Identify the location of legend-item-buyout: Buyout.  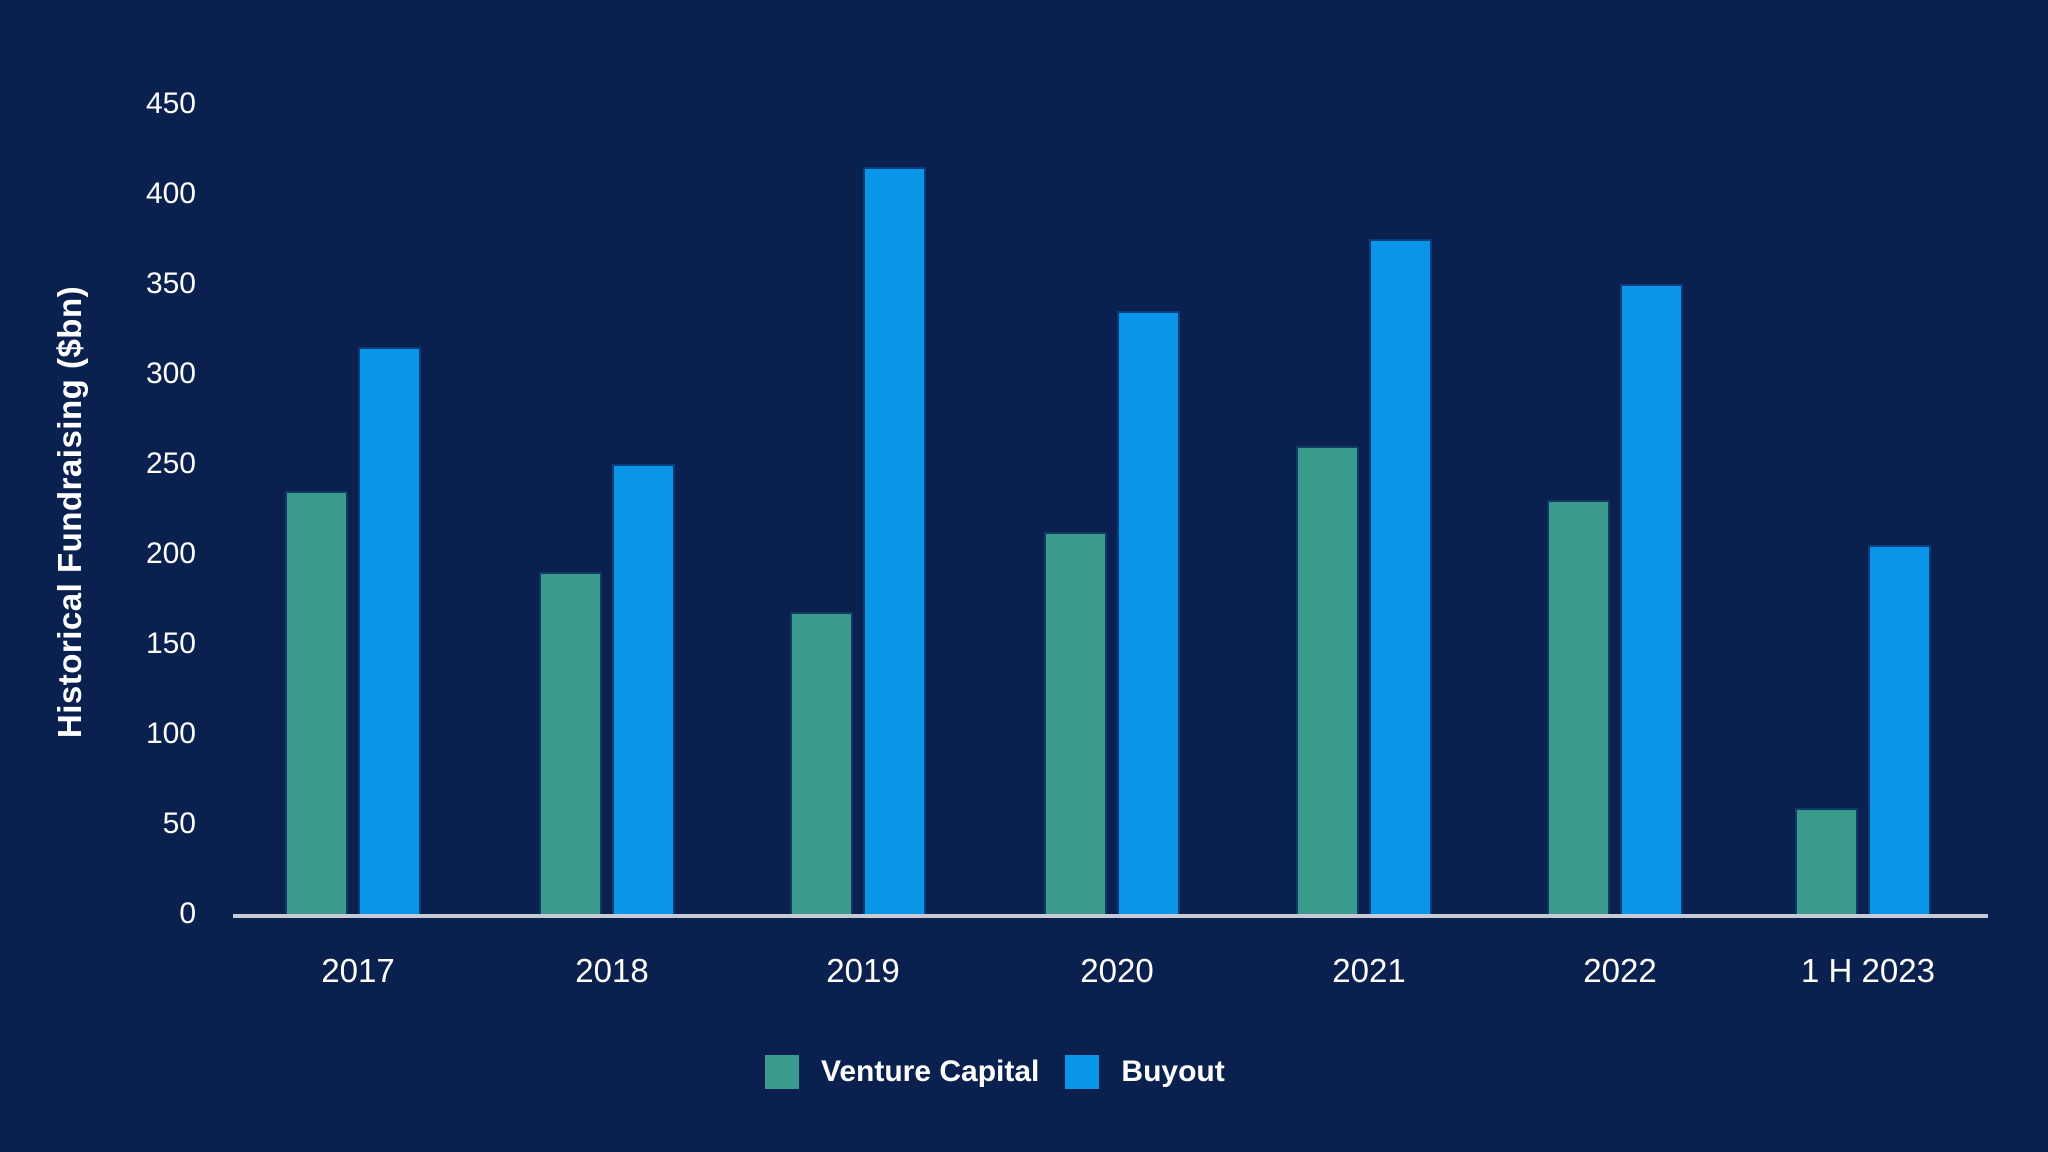
(1145, 1072).